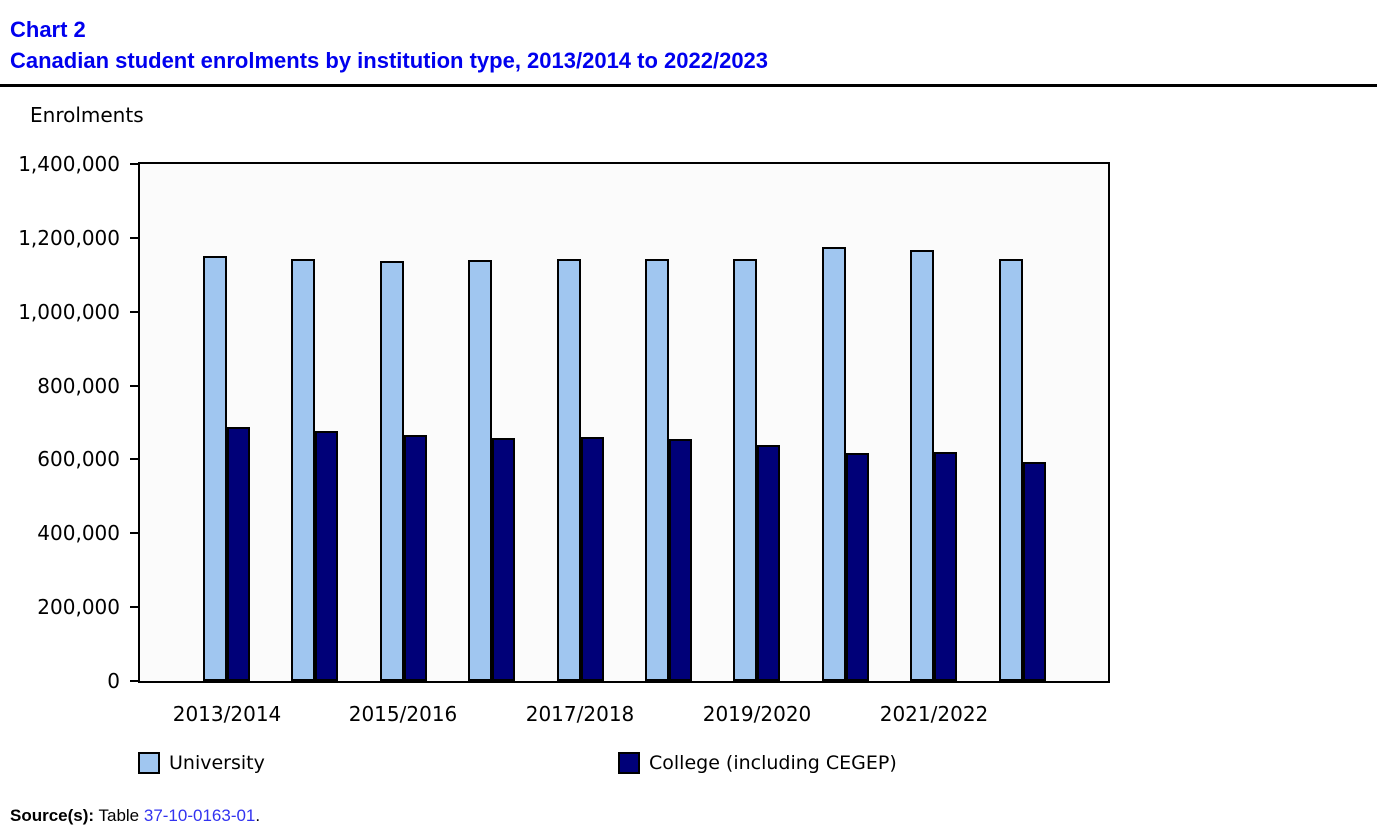 The height and width of the screenshot is (839, 1383). Describe the element at coordinates (78, 607) in the screenshot. I see `y-axis-tick-label: 200,000` at that location.